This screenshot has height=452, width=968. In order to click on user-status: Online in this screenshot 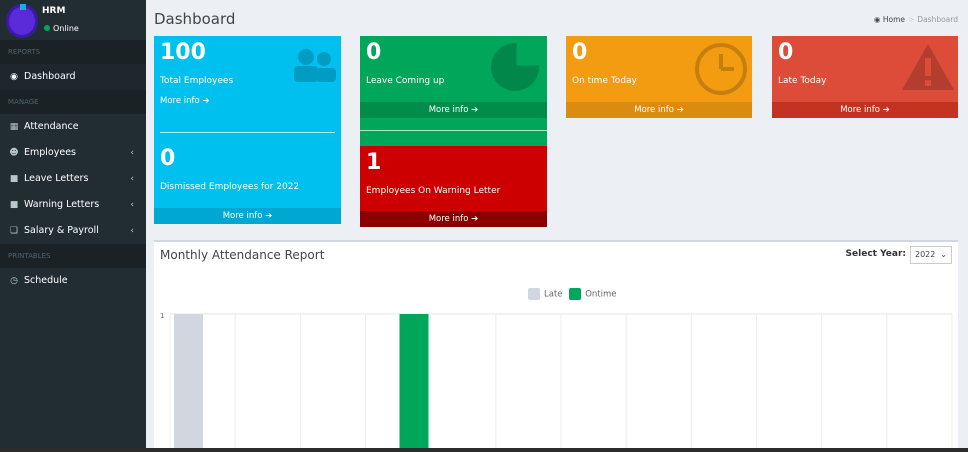, I will do `click(61, 28)`.